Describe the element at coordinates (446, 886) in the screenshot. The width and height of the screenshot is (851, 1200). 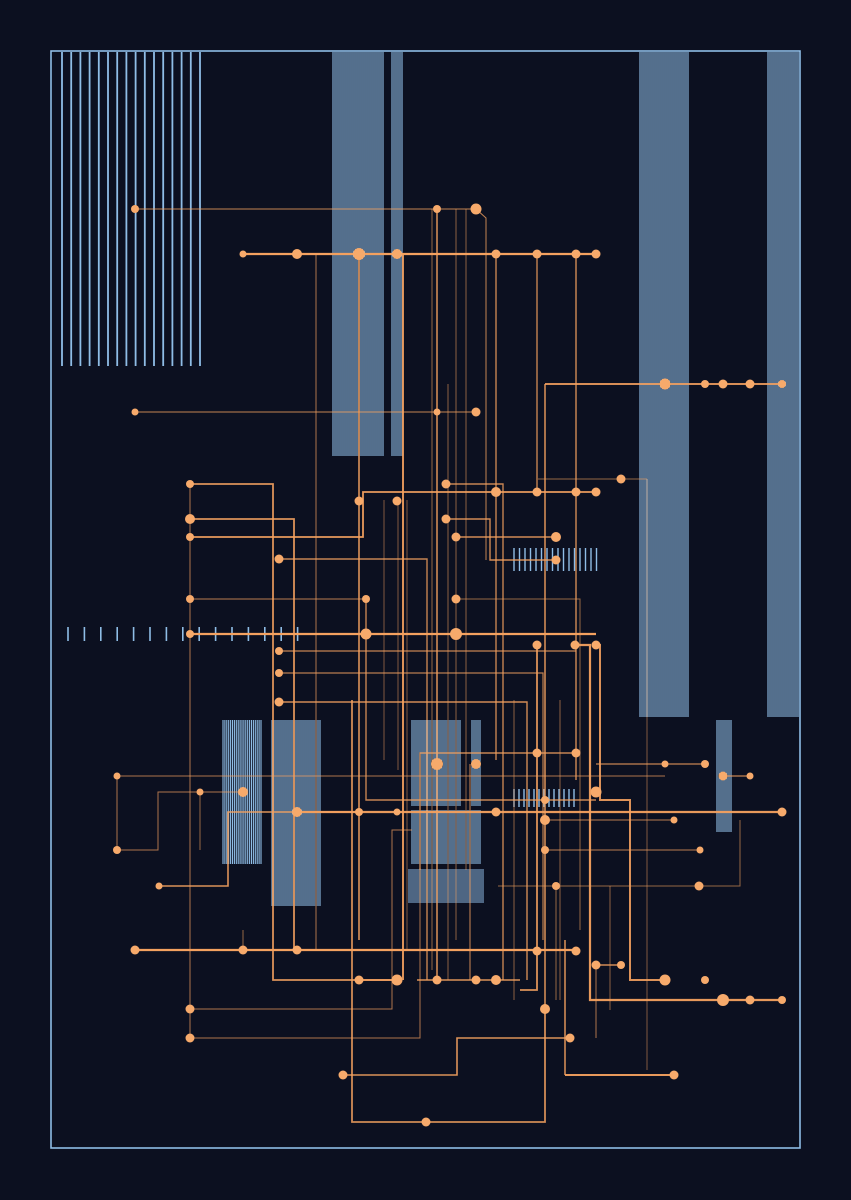
I see `stripe-block-horizontal` at that location.